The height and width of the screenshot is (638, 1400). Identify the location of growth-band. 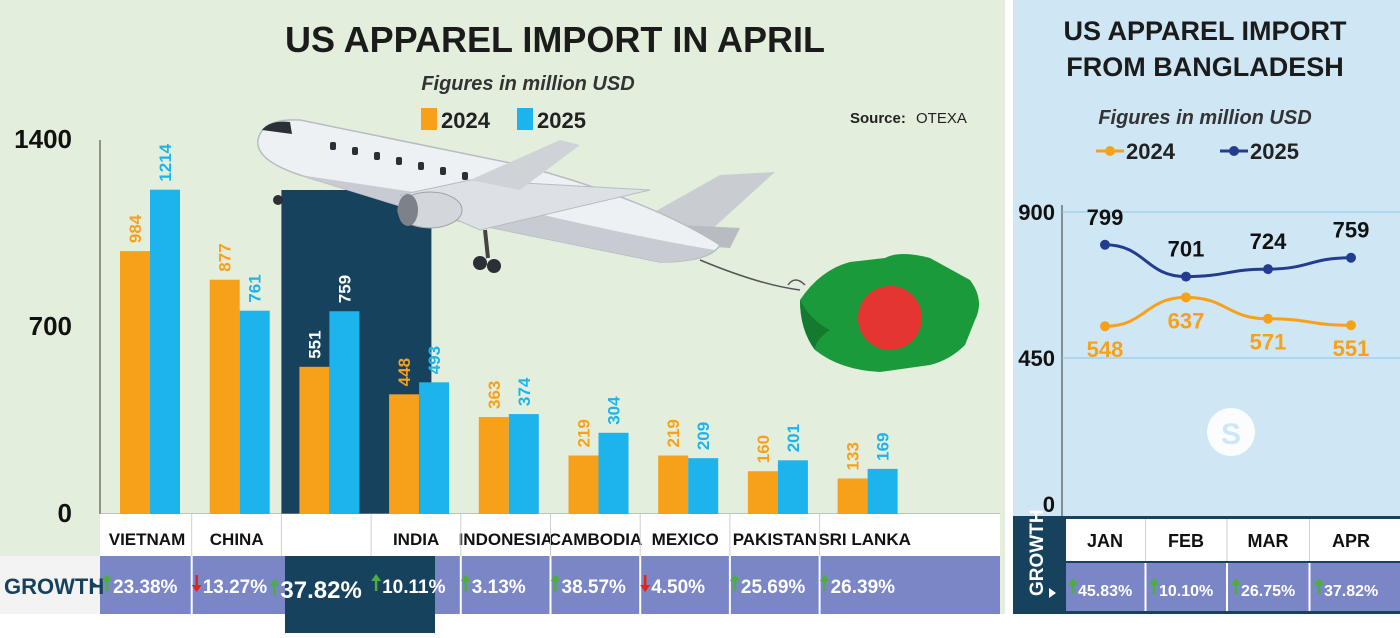
(500, 585).